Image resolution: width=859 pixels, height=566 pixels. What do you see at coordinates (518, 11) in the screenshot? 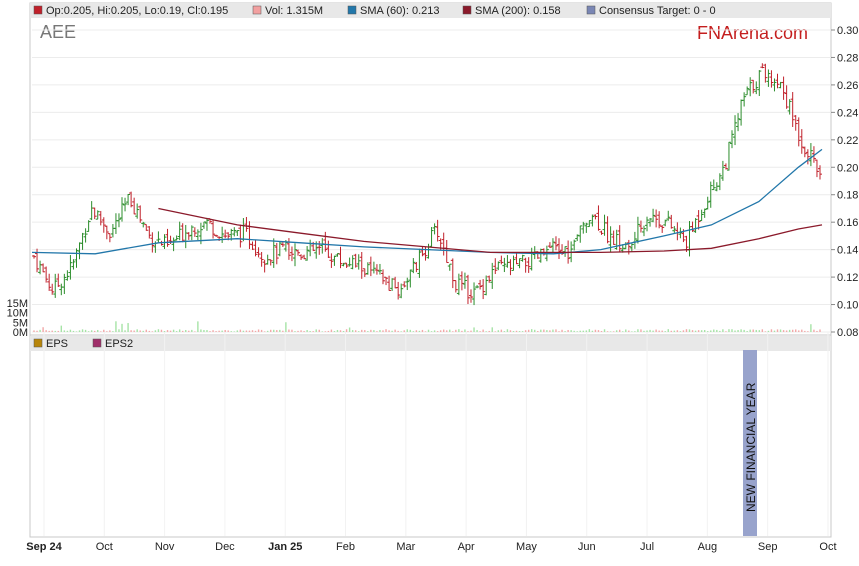
I see `legend-sma200: SMA (200): 0.158` at bounding box center [518, 11].